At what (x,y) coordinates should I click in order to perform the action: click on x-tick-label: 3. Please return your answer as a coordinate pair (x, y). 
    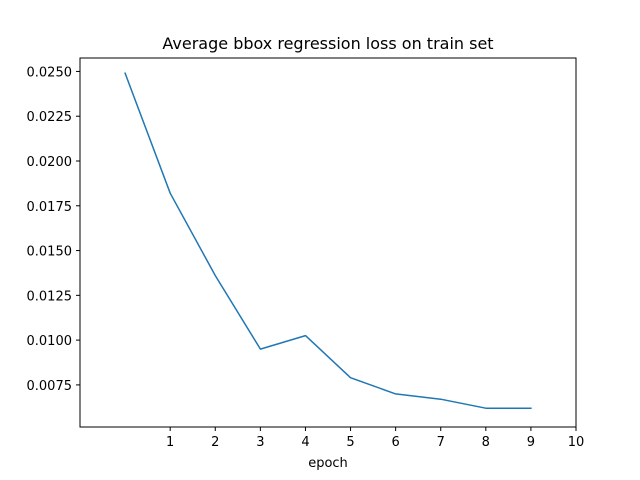
    Looking at the image, I should click on (260, 442).